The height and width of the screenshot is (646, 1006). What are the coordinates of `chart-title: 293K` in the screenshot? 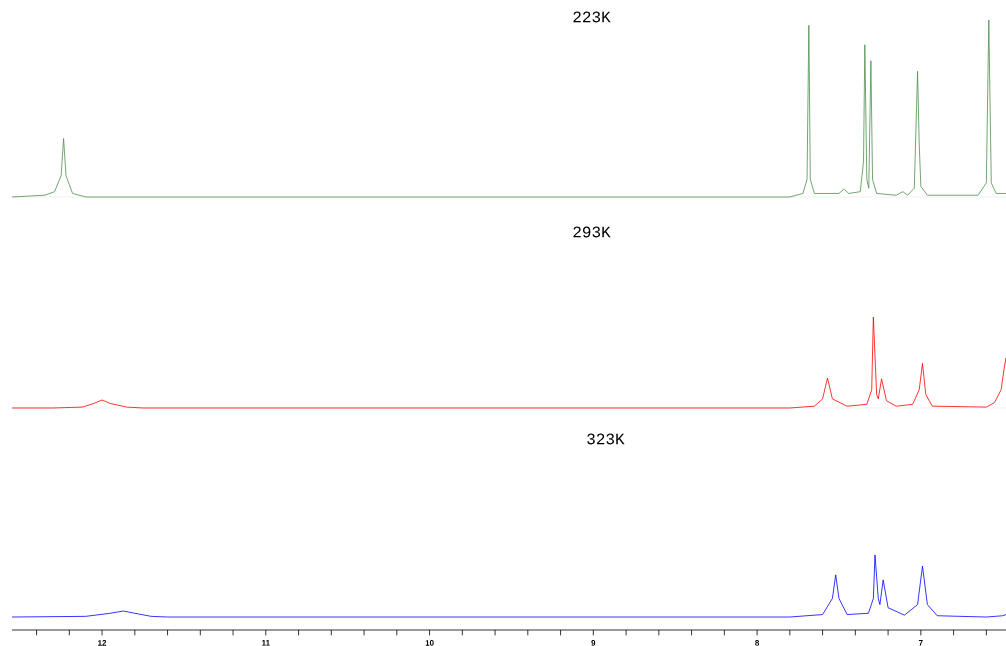 It's located at (592, 232).